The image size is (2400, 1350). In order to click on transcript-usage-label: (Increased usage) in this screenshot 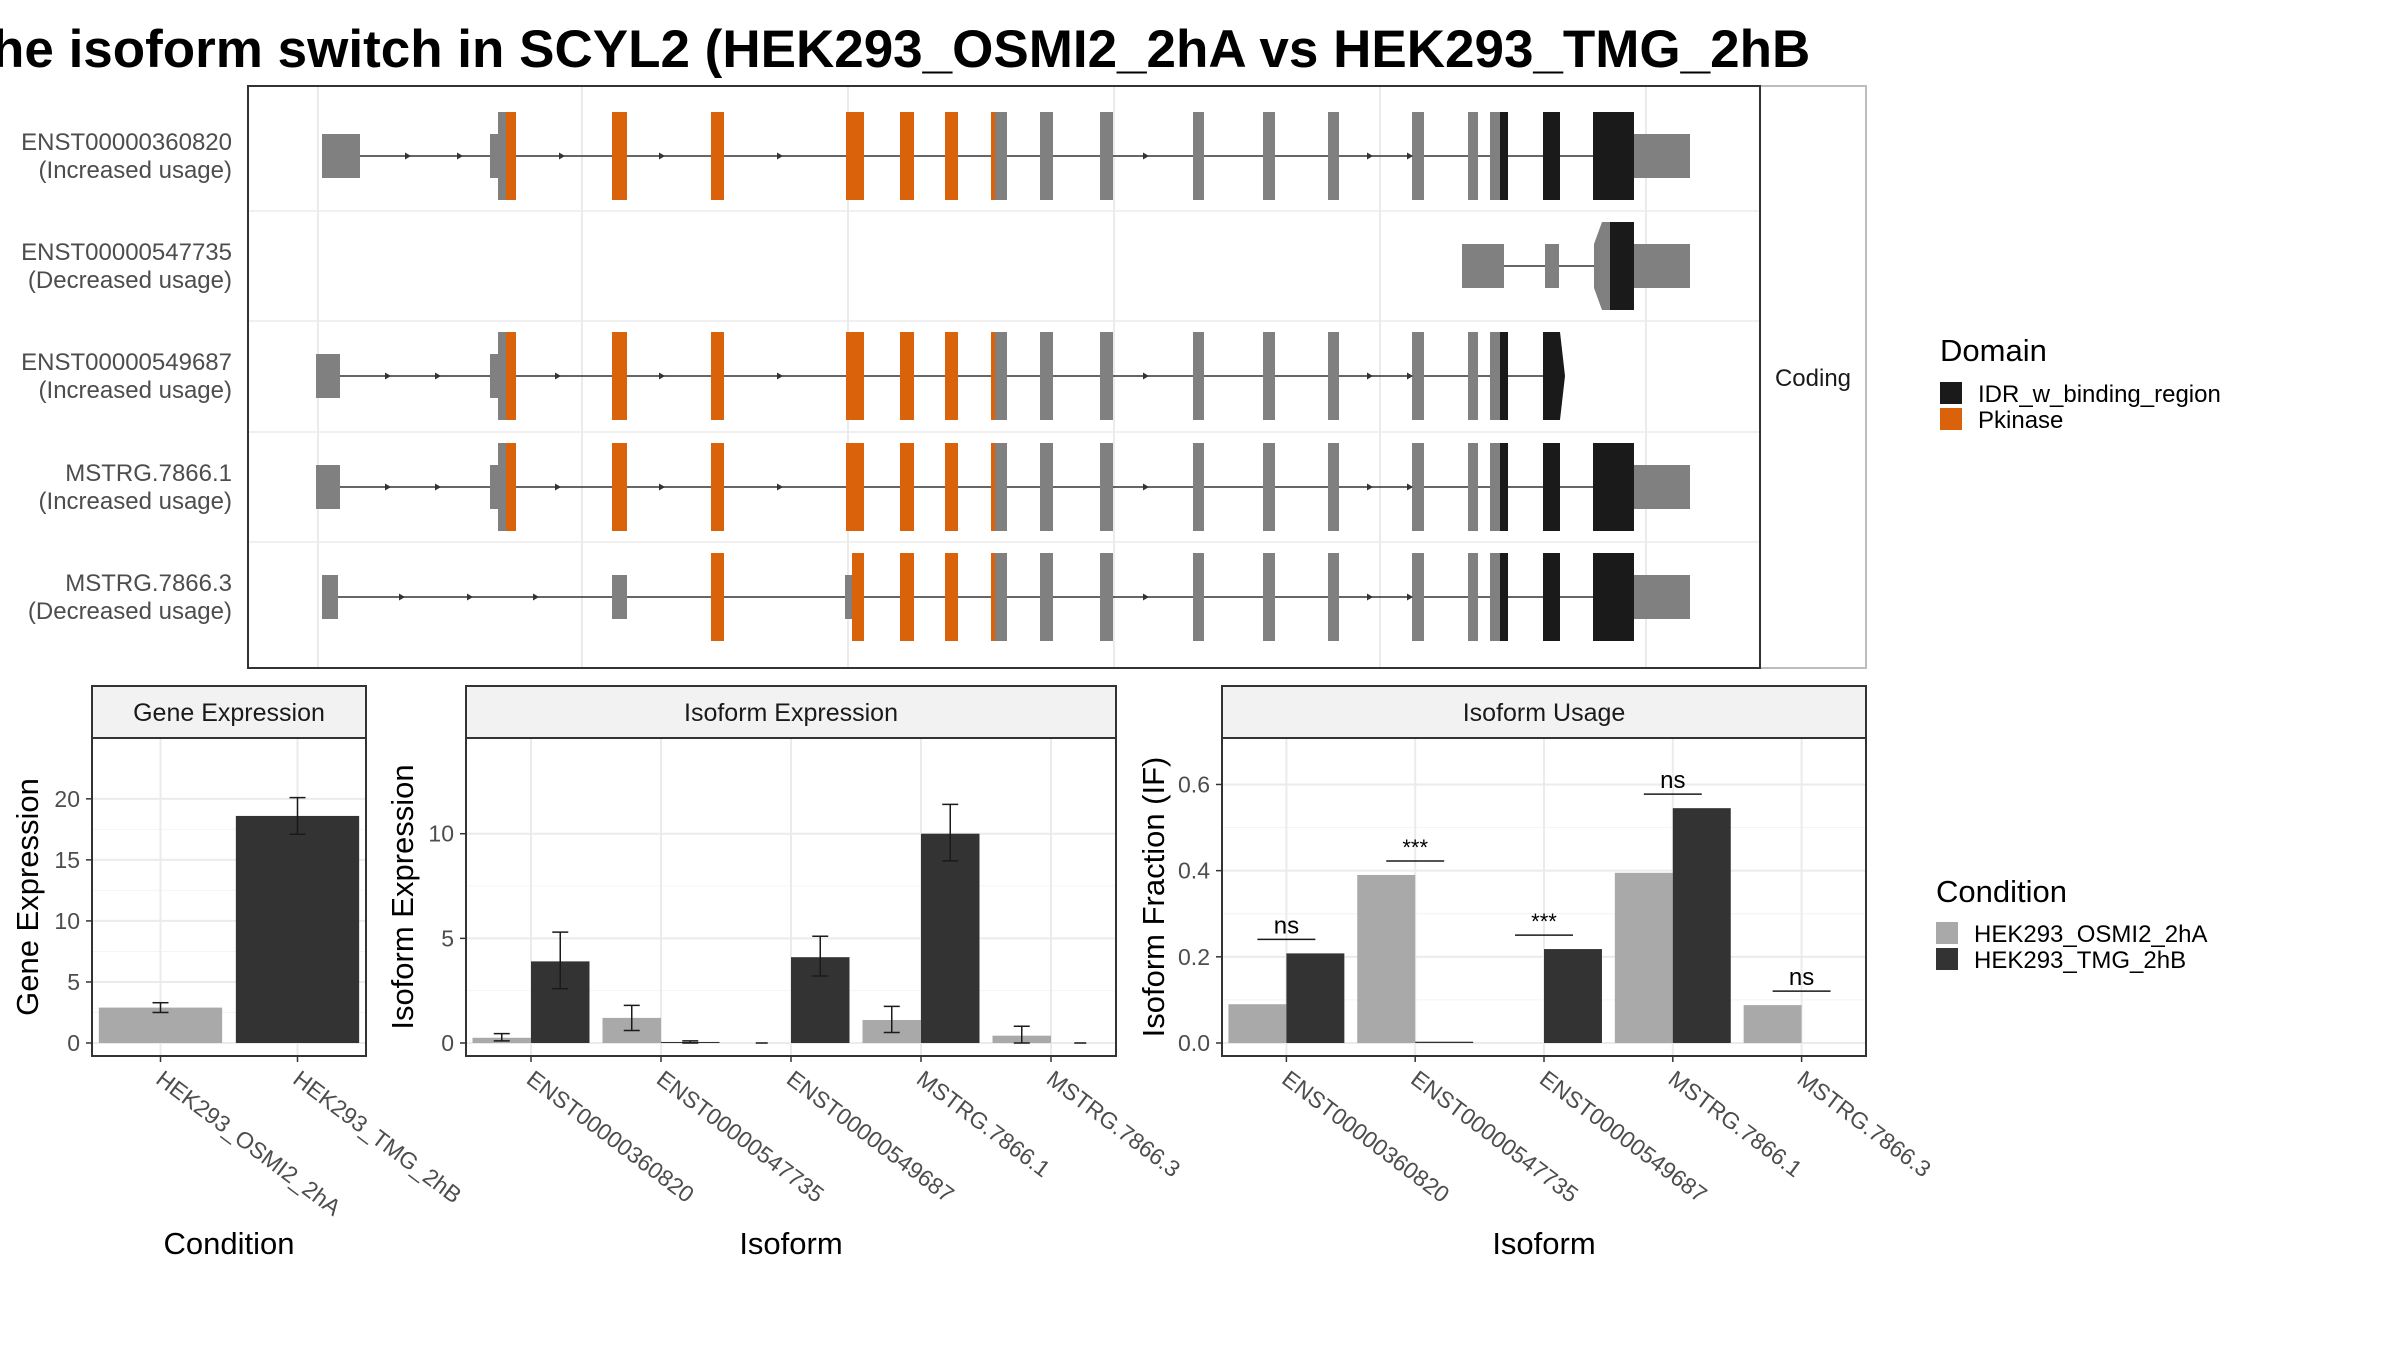, I will do `click(135, 170)`.